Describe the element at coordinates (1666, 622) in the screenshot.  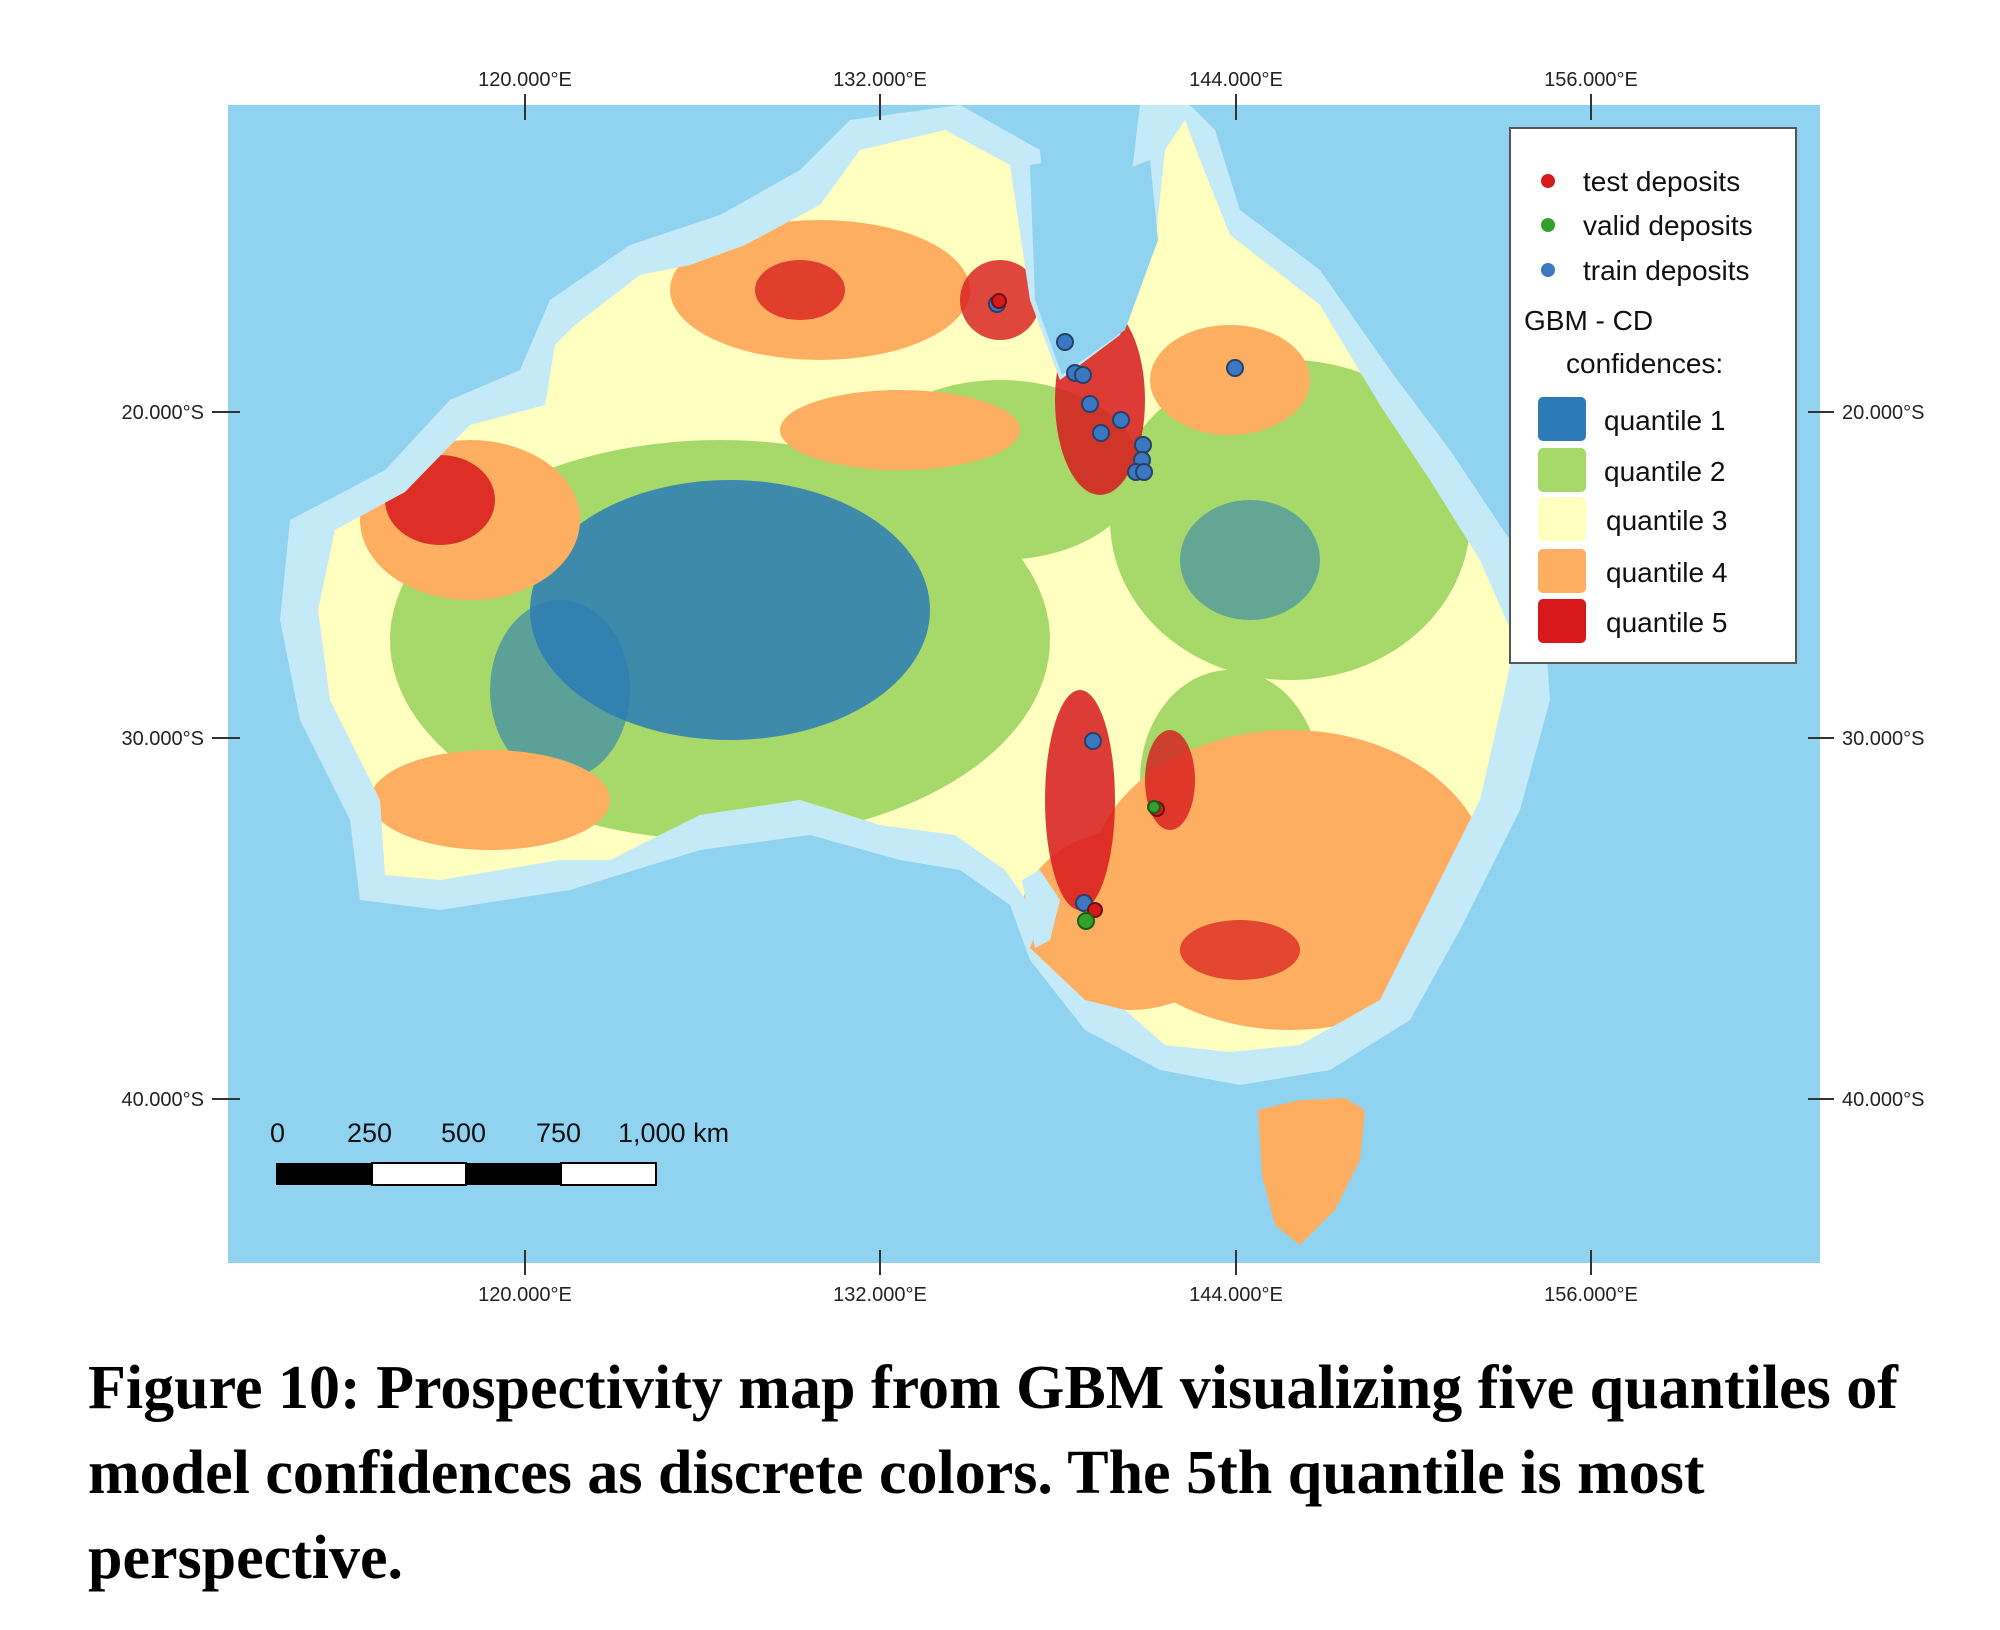
I see `legend-quantile-5-label: quantile 5` at that location.